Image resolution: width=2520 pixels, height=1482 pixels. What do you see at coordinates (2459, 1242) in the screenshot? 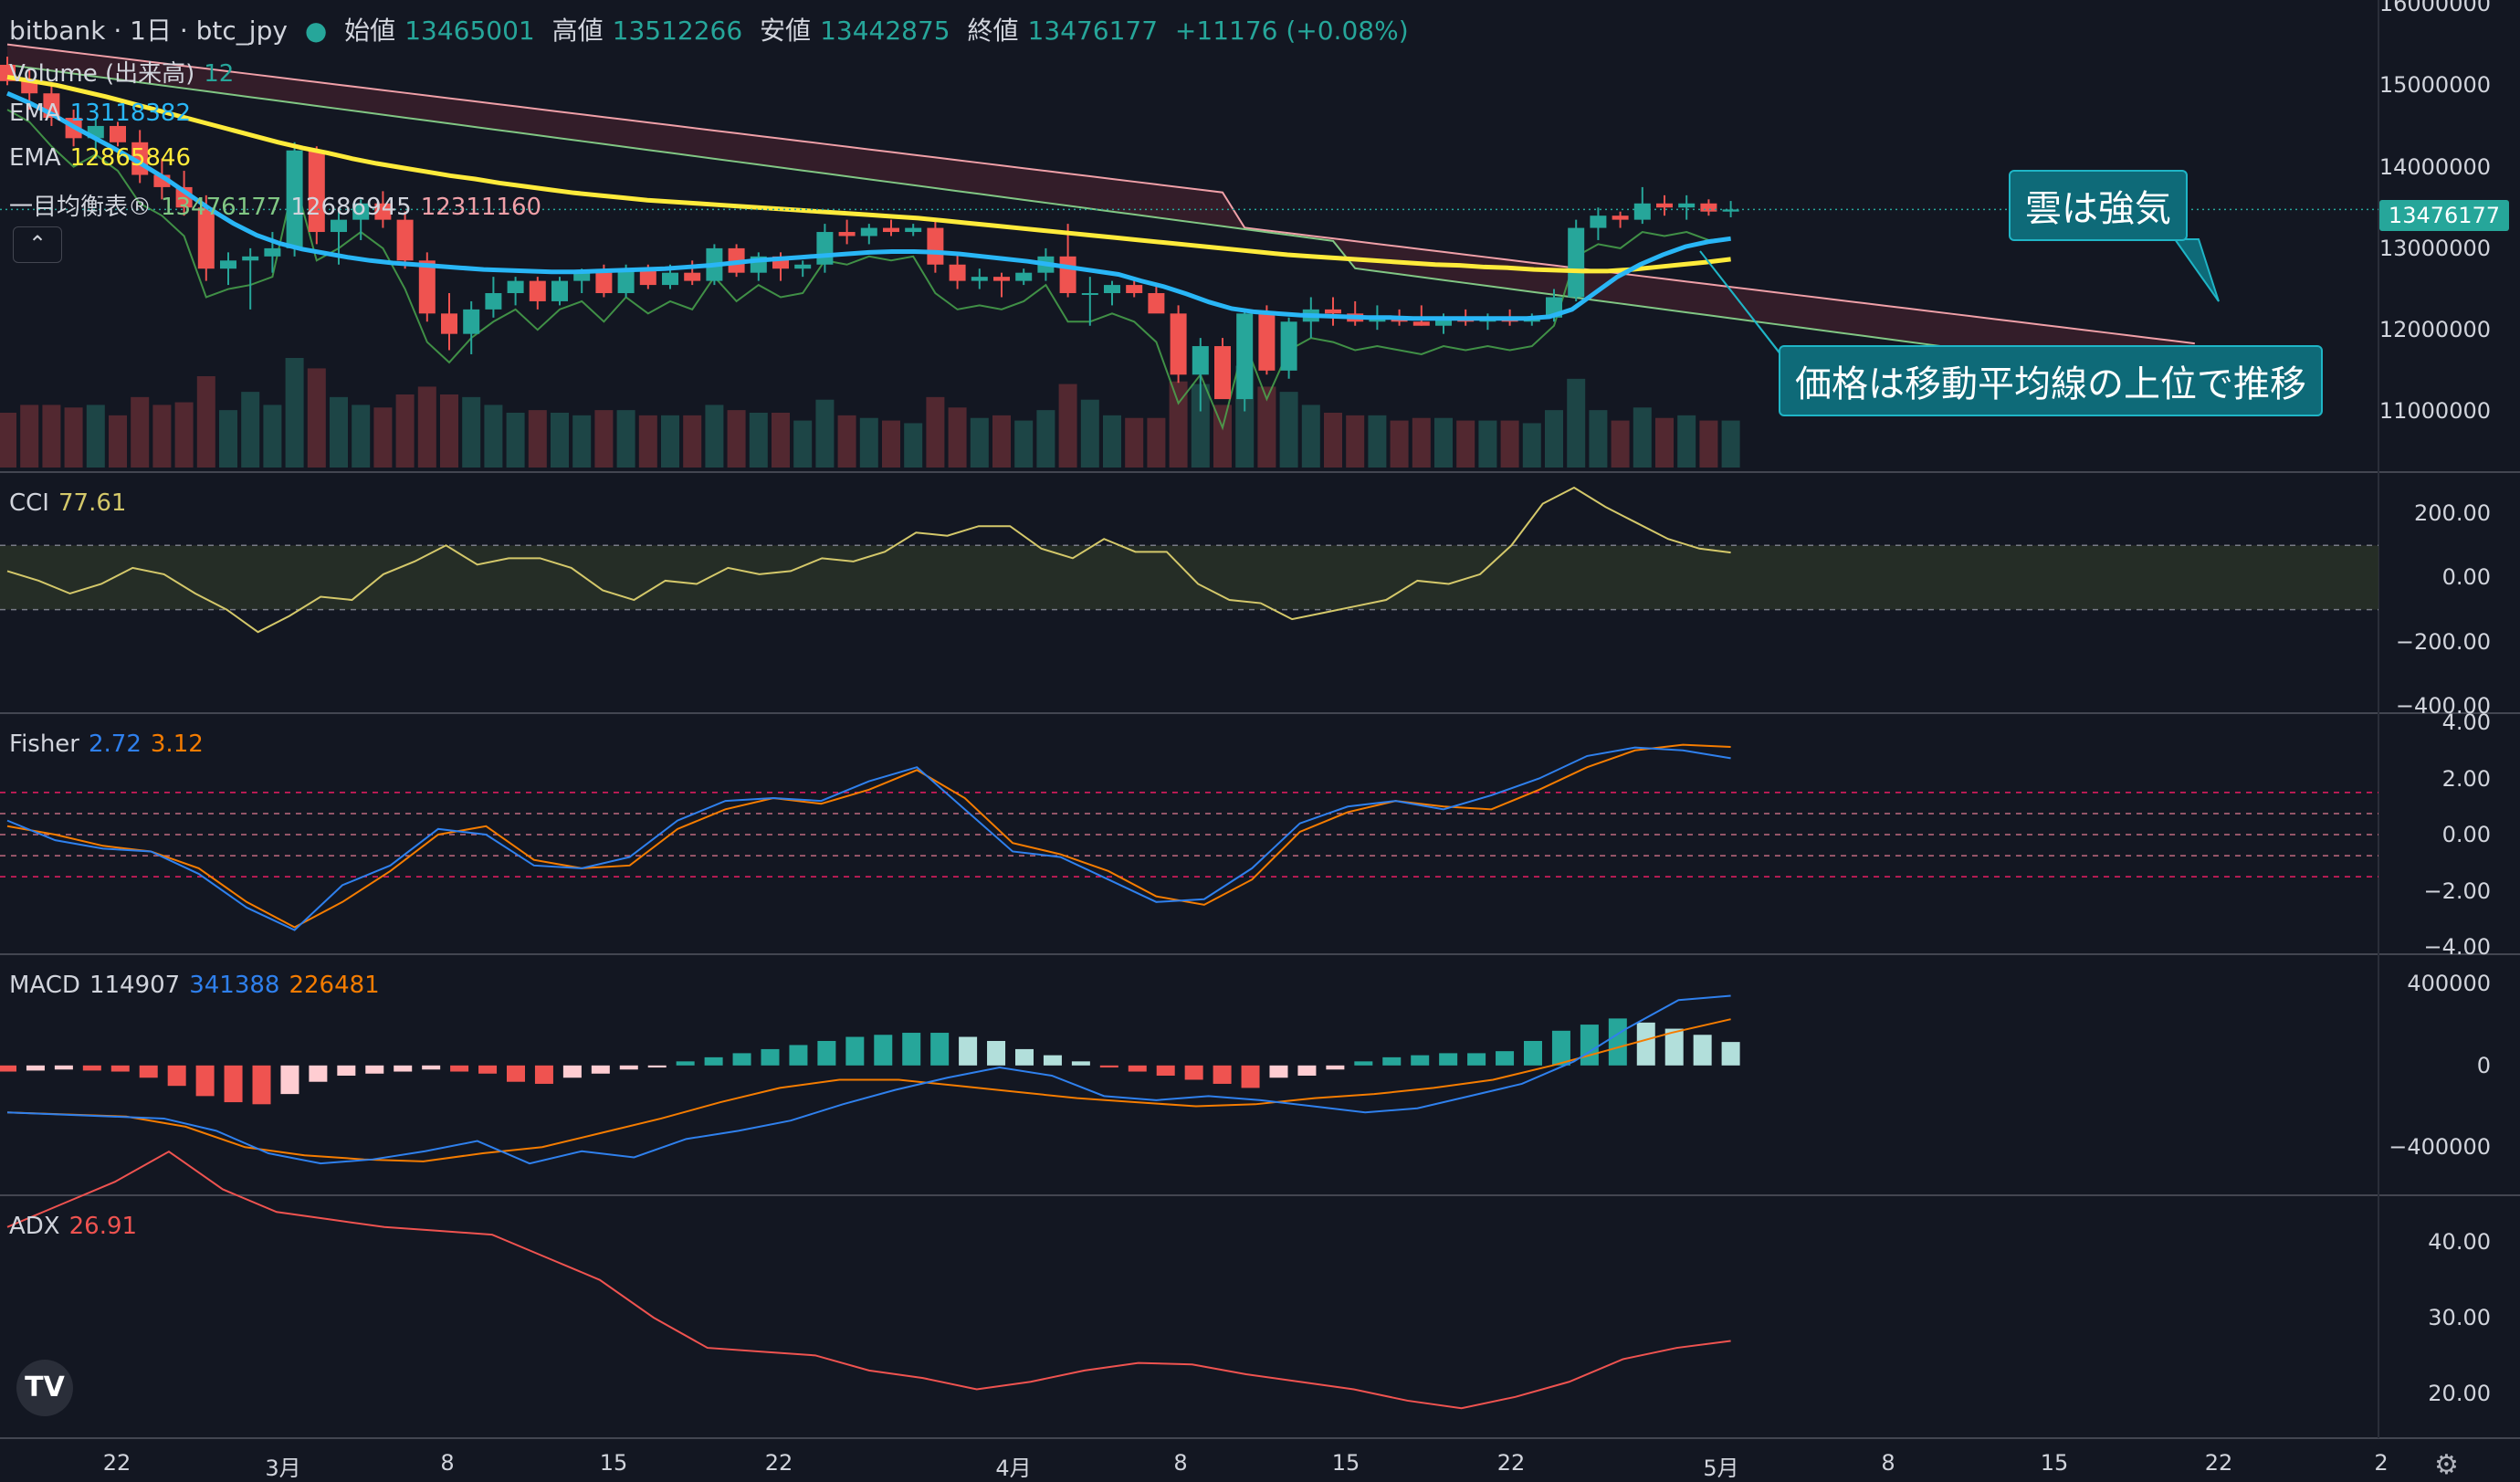
I see `adx-tick: 40.00` at bounding box center [2459, 1242].